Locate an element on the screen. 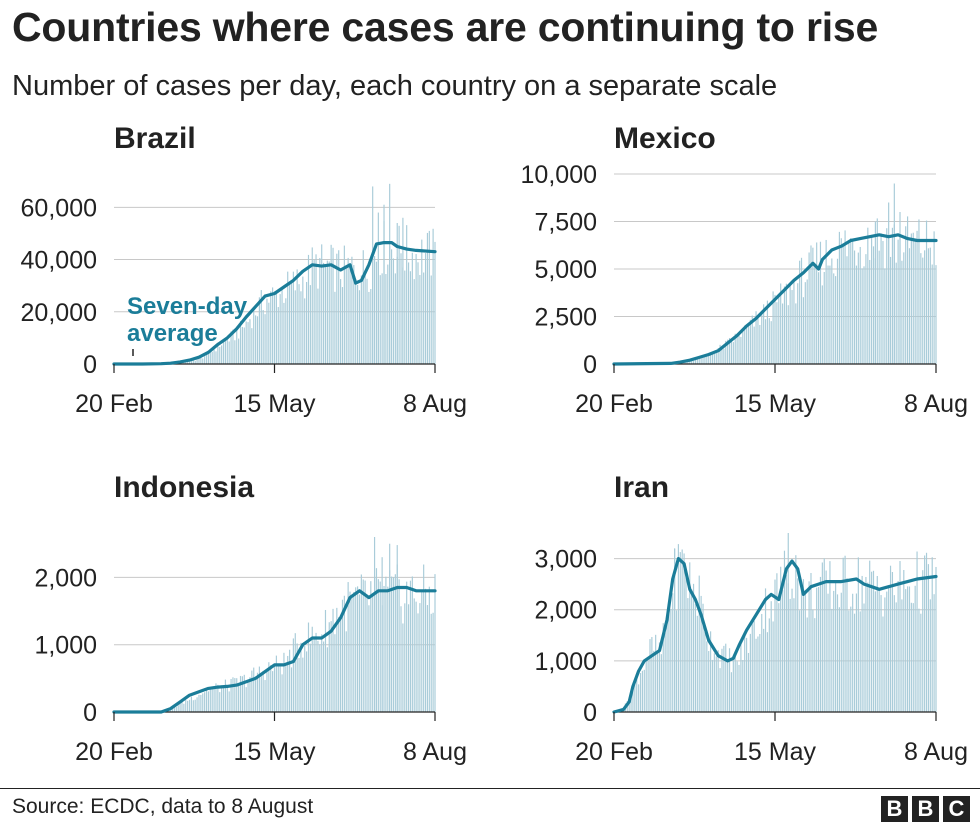  y-tick-label: 2,500 is located at coordinates (565, 318).